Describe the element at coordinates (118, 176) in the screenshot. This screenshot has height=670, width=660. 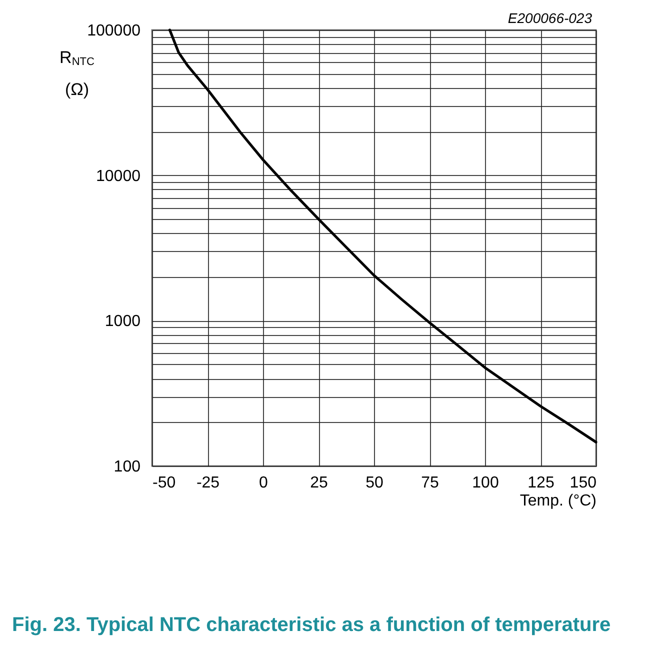
I see `y-tick-label: 10000` at that location.